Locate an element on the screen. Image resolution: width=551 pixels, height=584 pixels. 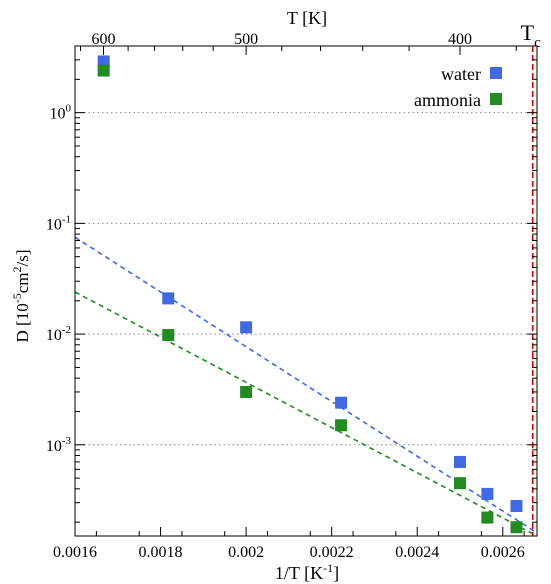
x-tick-label: 0.0016 is located at coordinates (75, 552).